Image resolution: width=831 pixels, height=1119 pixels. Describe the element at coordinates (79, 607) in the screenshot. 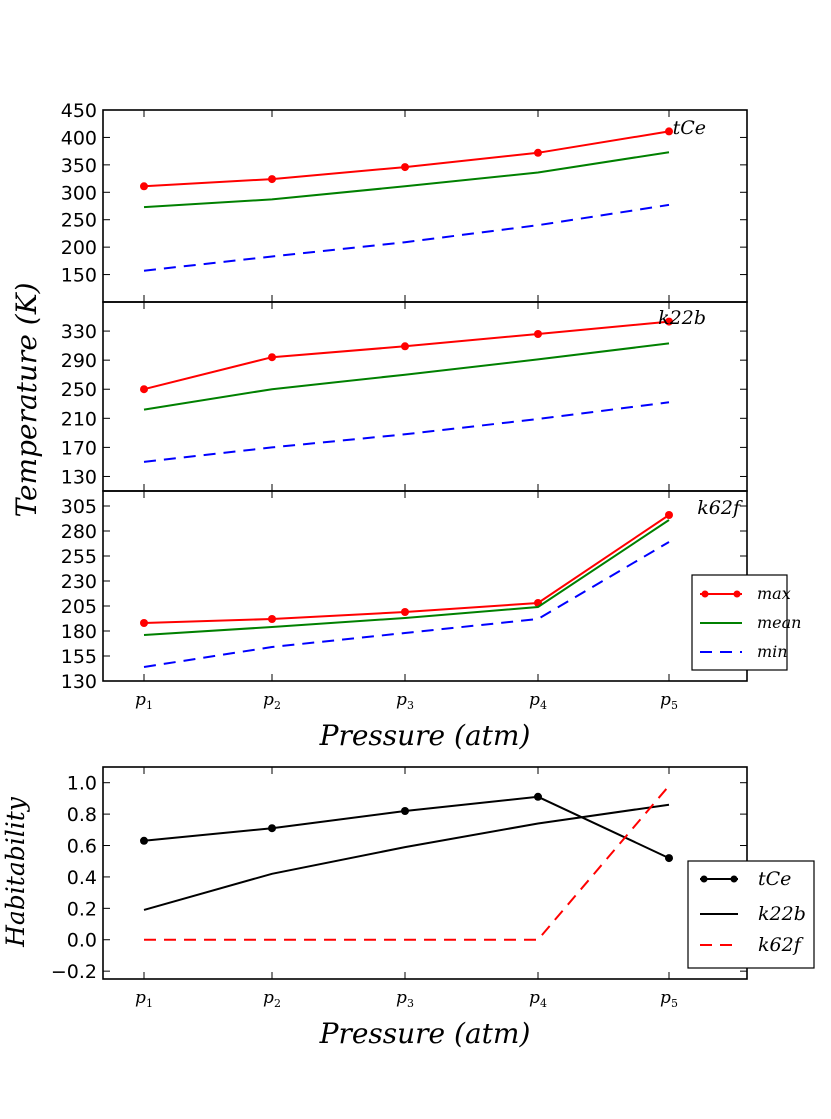

I see `y-tick-label: 205` at that location.